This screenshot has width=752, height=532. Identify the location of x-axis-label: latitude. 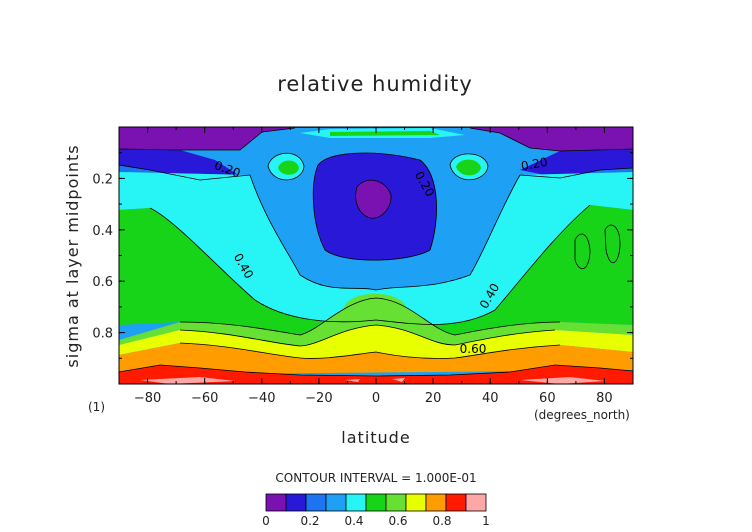
(375, 437).